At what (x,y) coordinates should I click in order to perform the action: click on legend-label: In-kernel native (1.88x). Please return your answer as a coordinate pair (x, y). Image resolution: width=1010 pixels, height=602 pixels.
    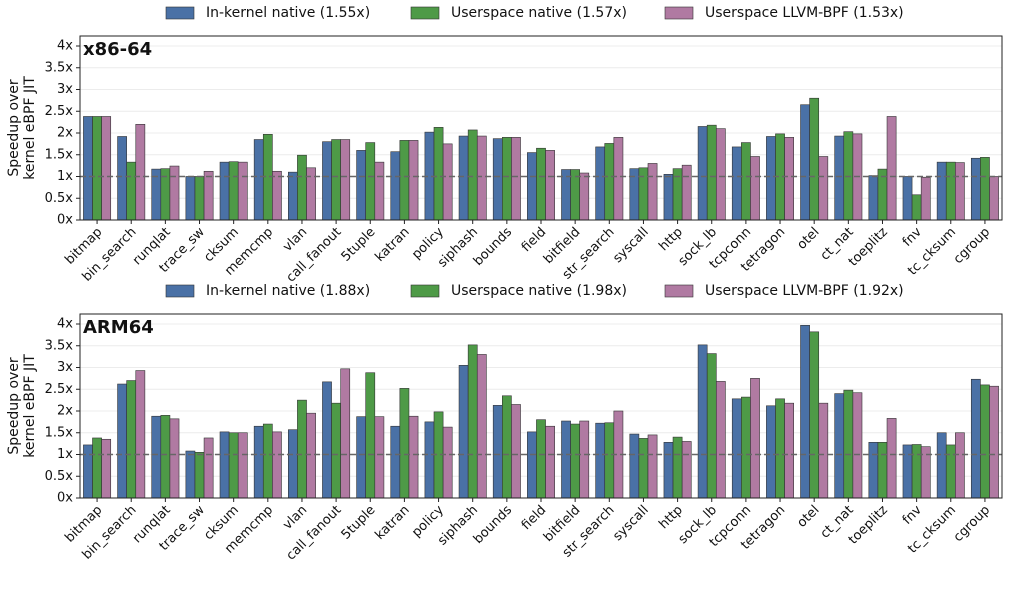
    Looking at the image, I should click on (288, 291).